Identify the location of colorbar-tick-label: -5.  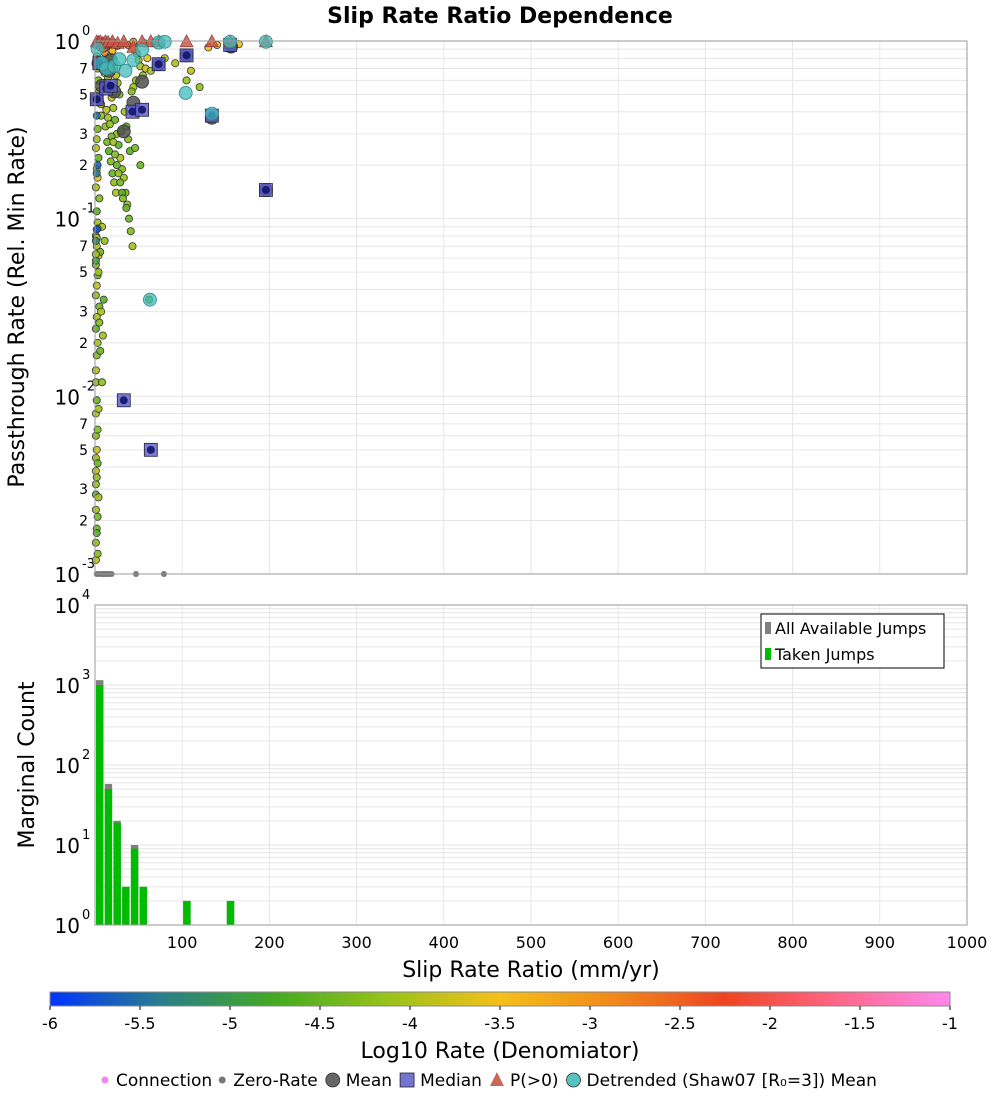
(230, 1023).